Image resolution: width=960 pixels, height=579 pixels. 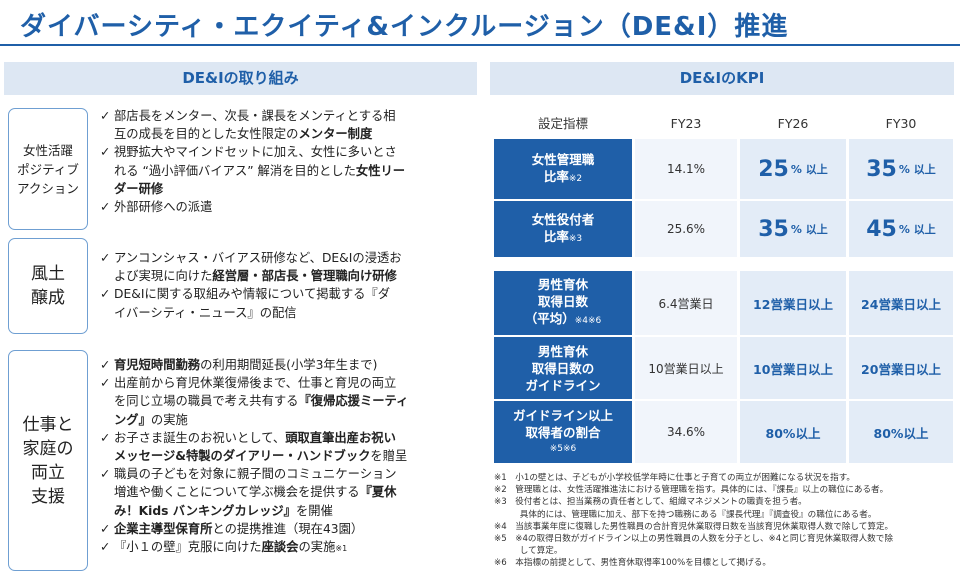 What do you see at coordinates (139, 188) in the screenshot?
I see `emphasis: ダー研修` at bounding box center [139, 188].